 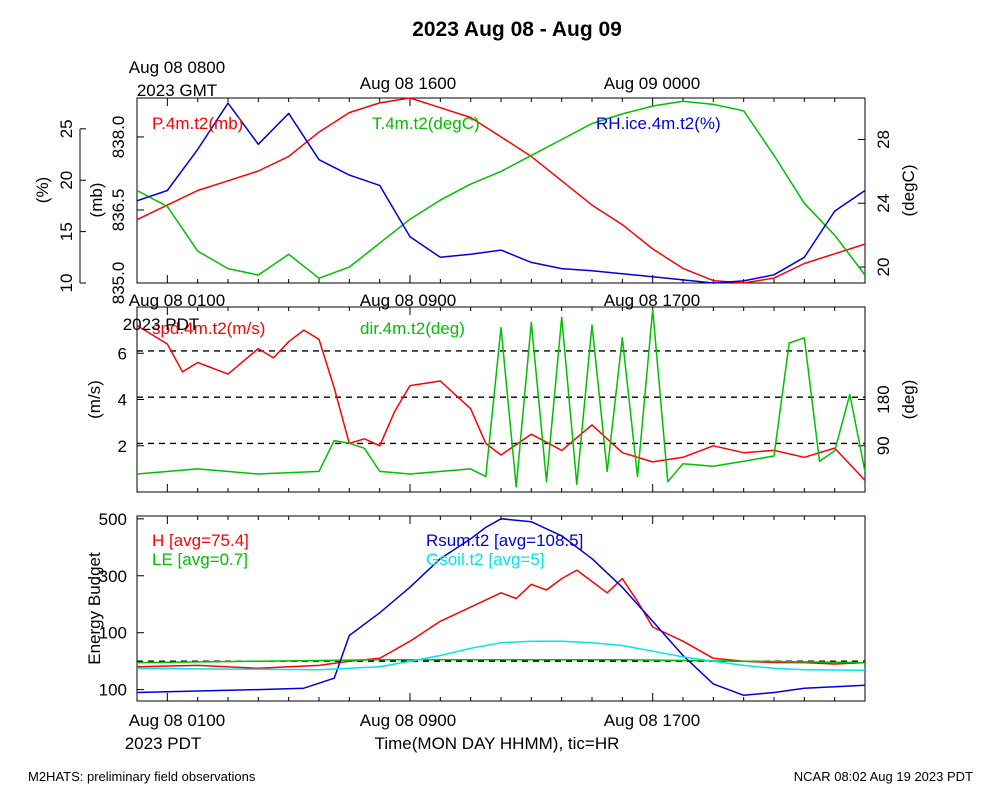 What do you see at coordinates (66, 283) in the screenshot?
I see `y-tick-label-rh: 10` at bounding box center [66, 283].